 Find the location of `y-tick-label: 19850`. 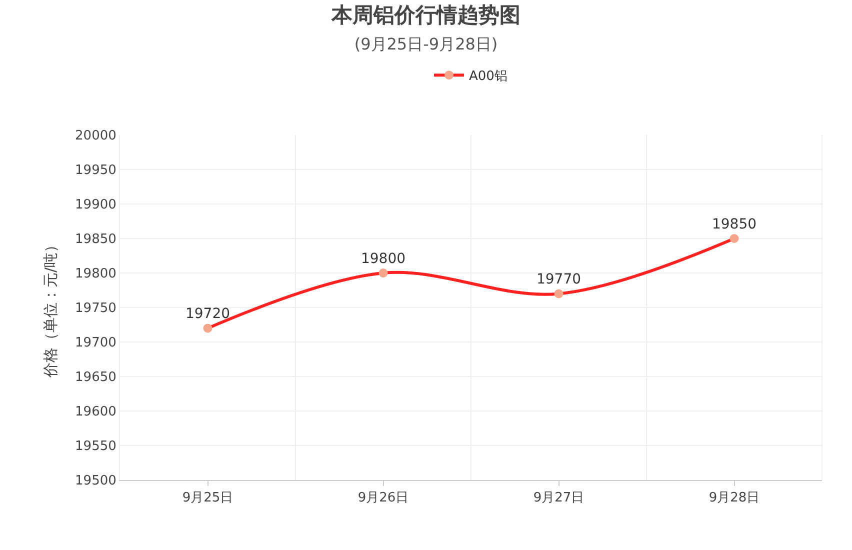

y-tick-label: 19850 is located at coordinates (95, 240).